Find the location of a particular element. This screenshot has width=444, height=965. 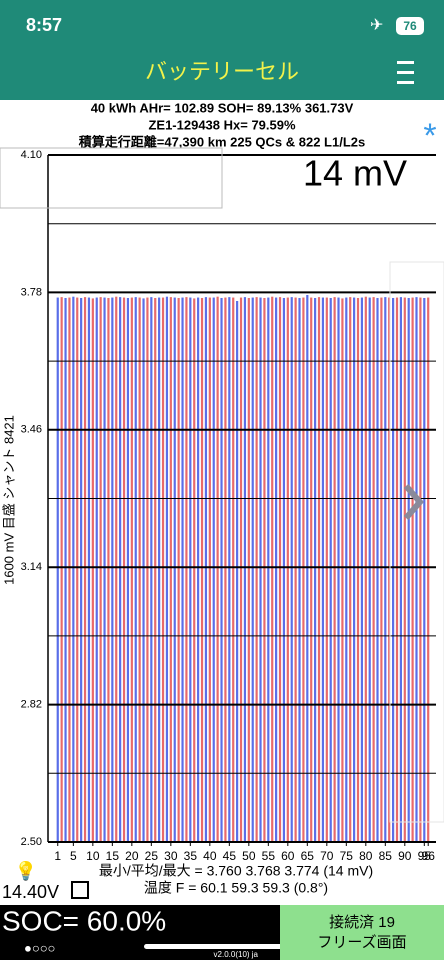

page-dots: ●○○○ is located at coordinates (39, 947).